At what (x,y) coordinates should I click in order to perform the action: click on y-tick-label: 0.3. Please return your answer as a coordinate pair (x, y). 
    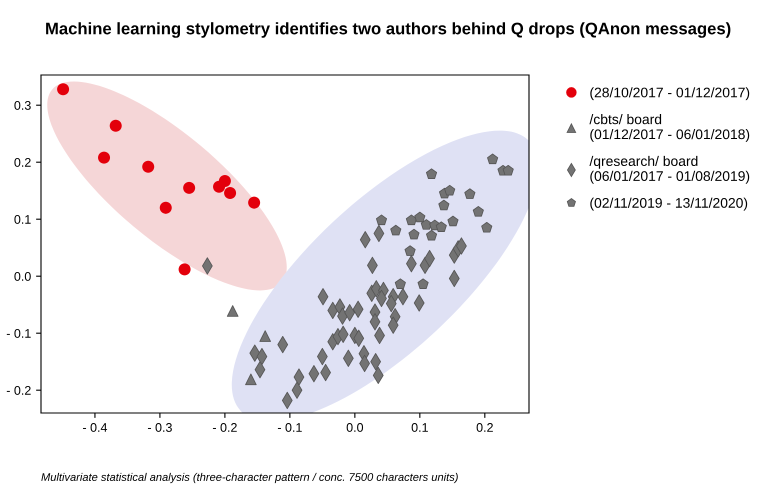
    Looking at the image, I should click on (22, 105).